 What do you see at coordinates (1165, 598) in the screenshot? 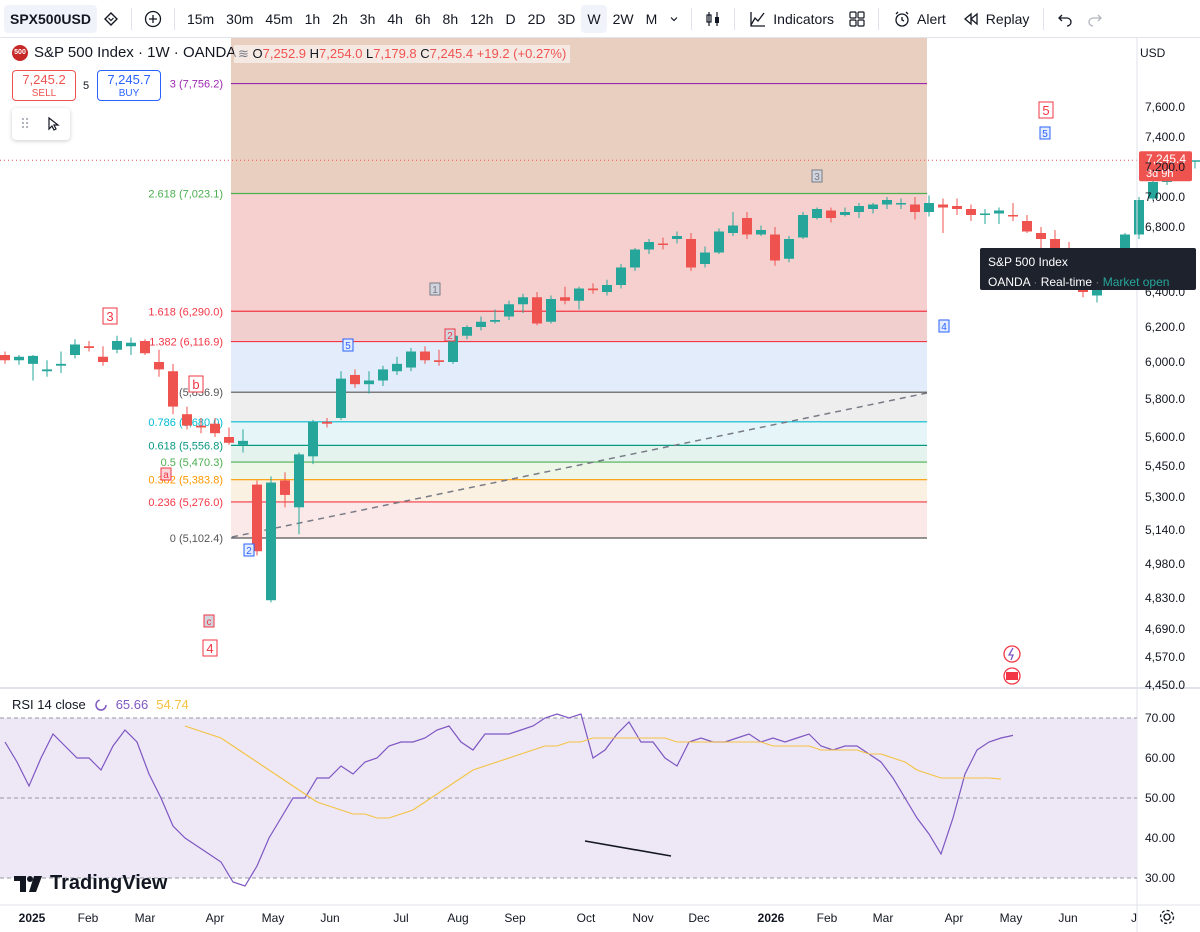
I see `price-axis-label: 4,830.0` at bounding box center [1165, 598].